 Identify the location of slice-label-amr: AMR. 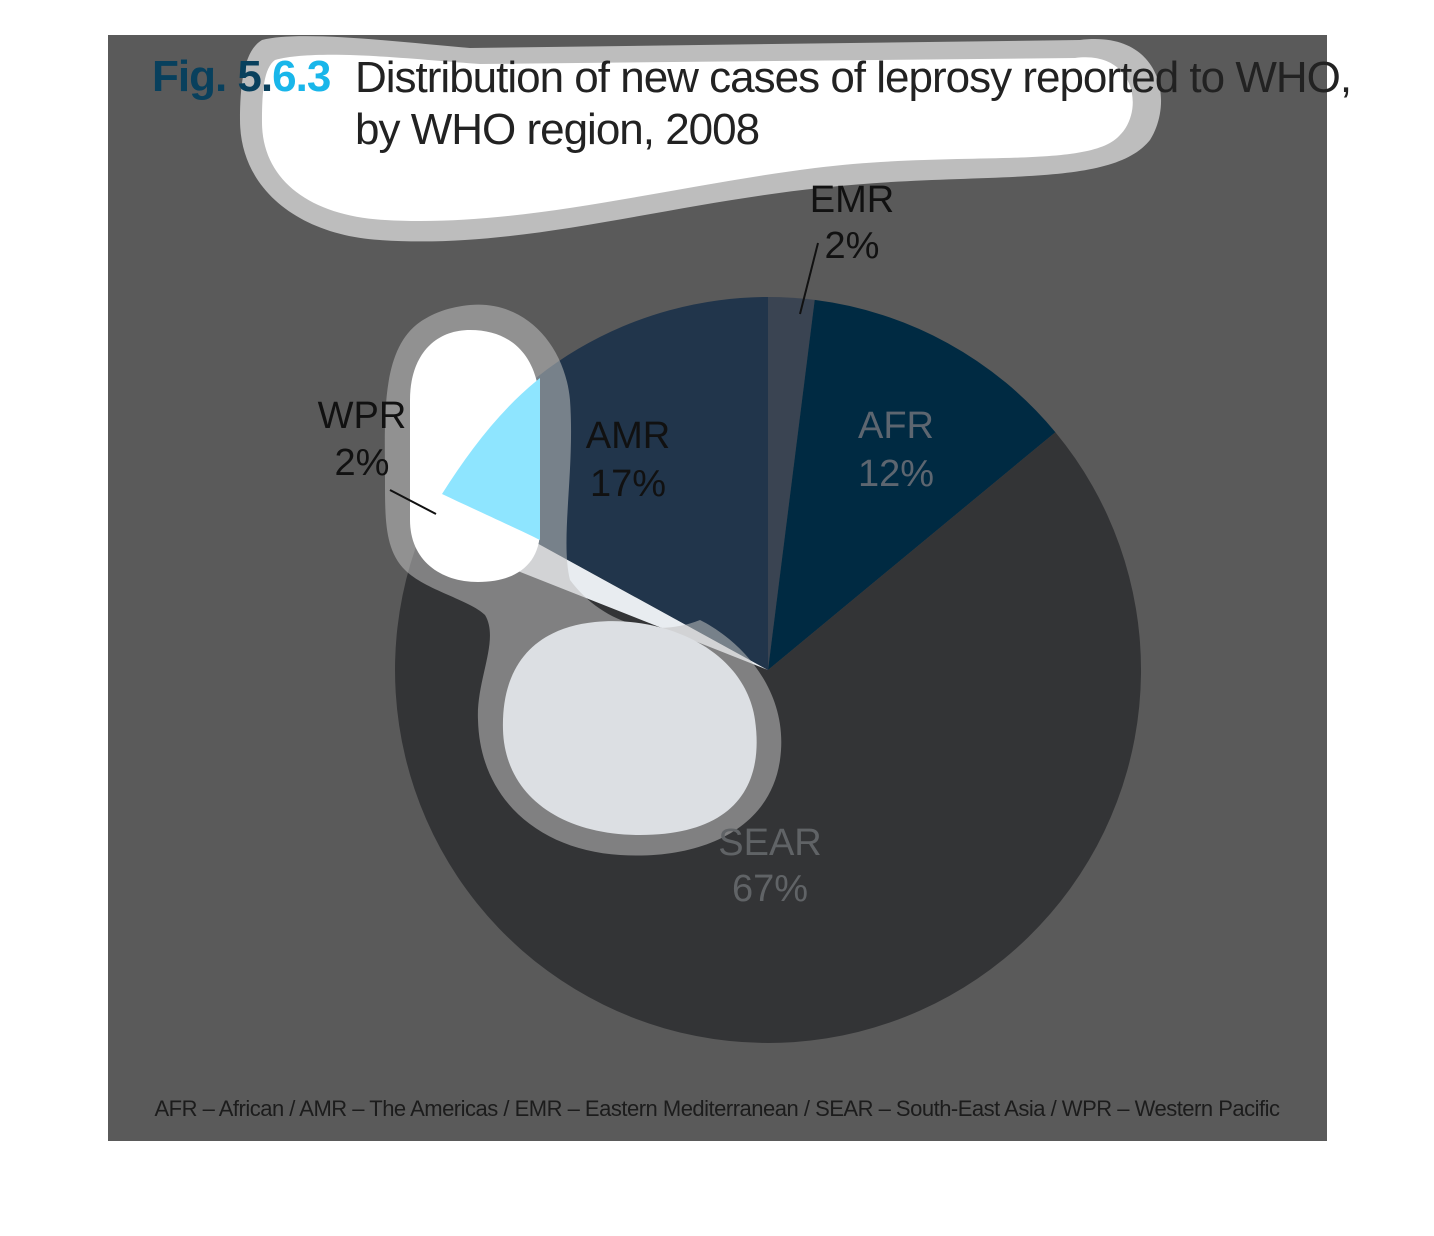
(628, 436).